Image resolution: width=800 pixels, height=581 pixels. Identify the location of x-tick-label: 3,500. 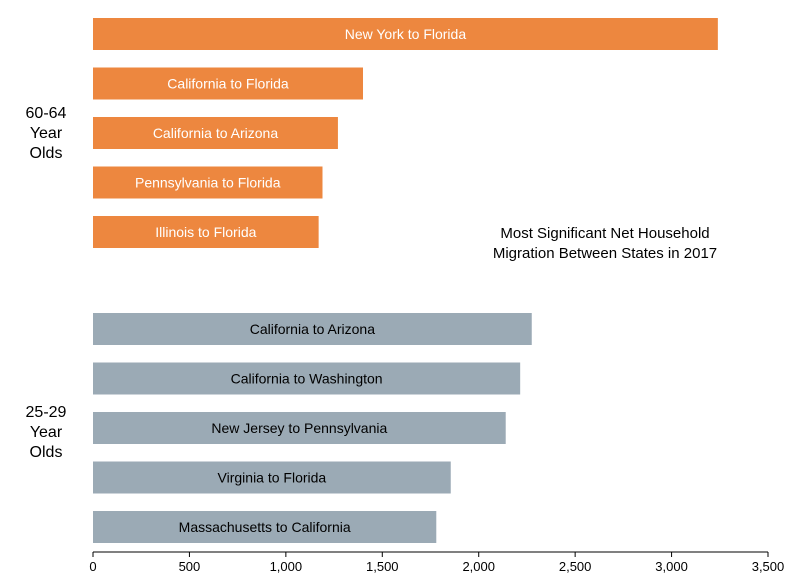
(768, 566).